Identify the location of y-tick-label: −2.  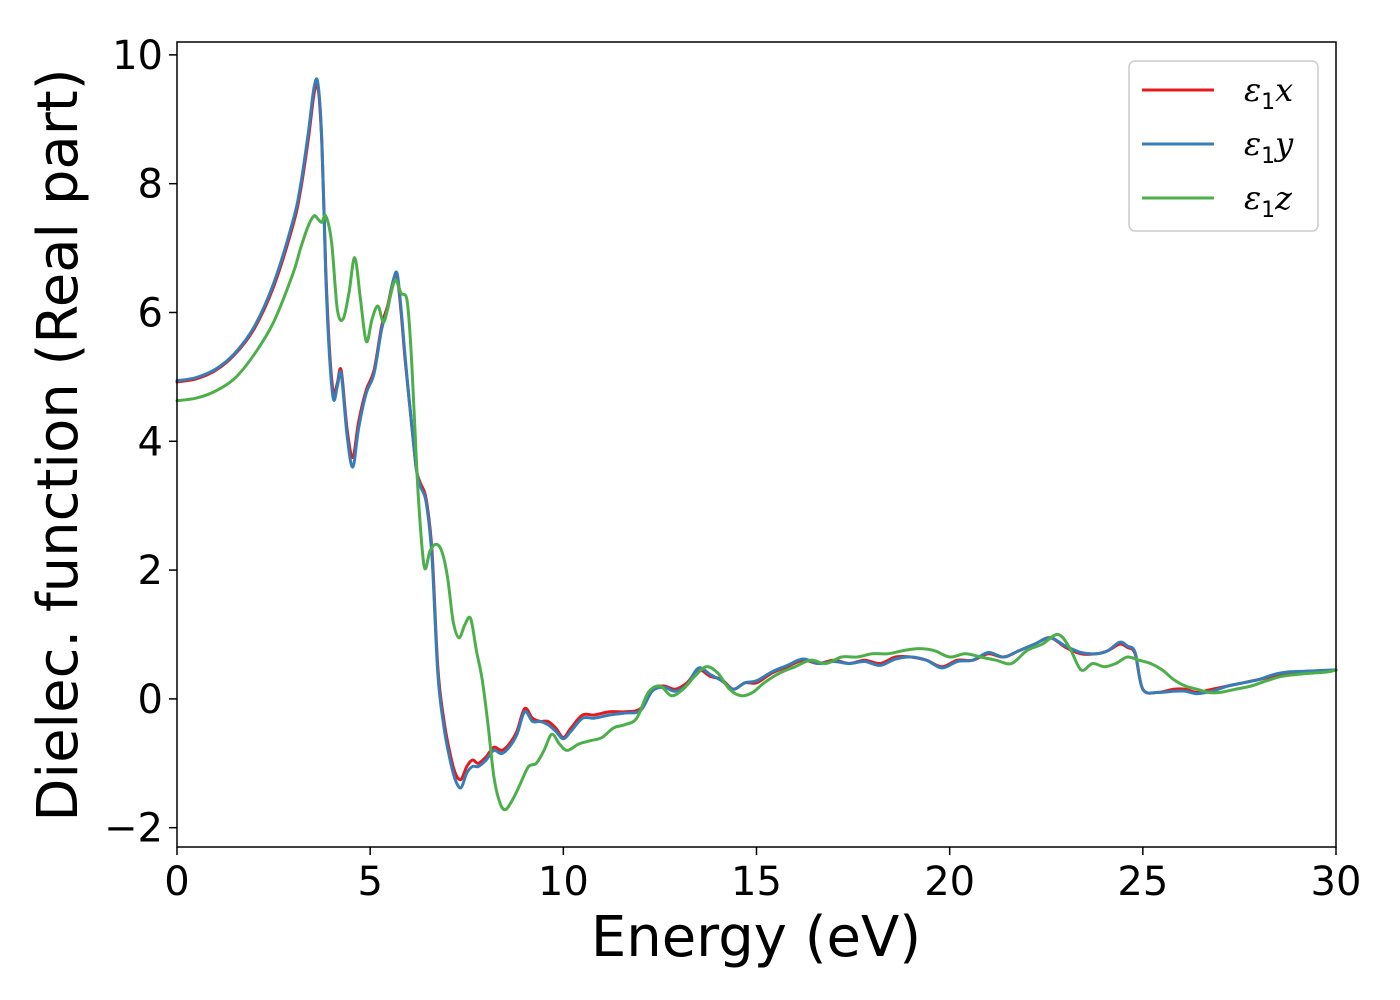
(133, 829).